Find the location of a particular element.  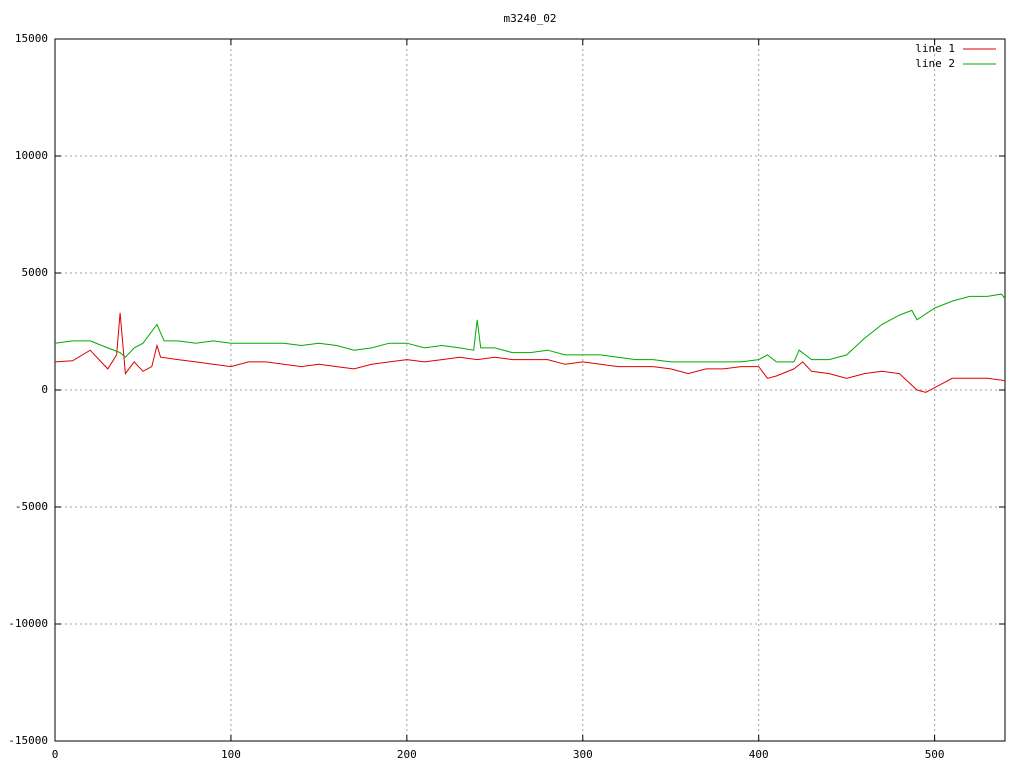

x-tick-label: 0 is located at coordinates (55, 754).